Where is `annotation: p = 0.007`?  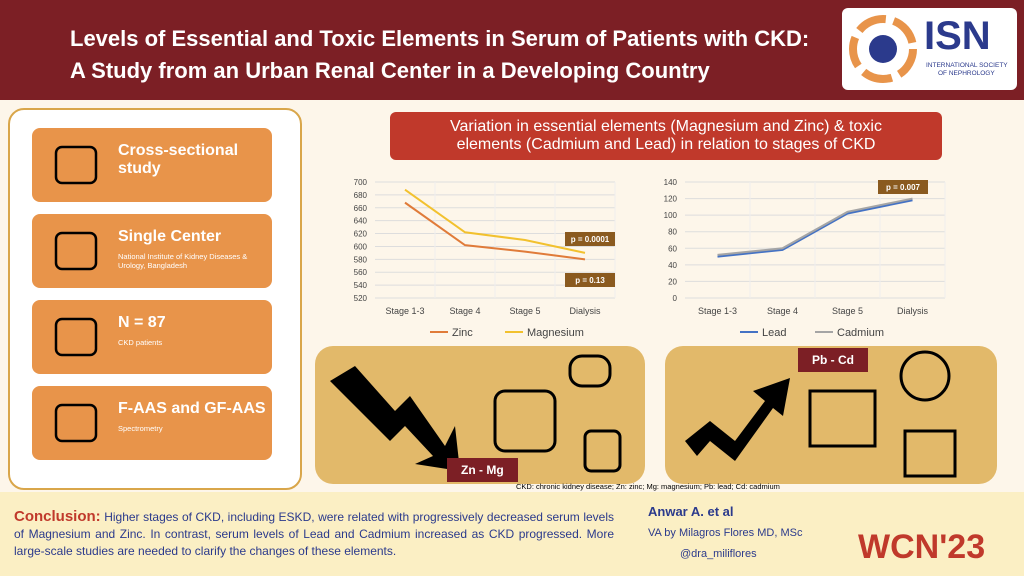
annotation: p = 0.007 is located at coordinates (903, 187).